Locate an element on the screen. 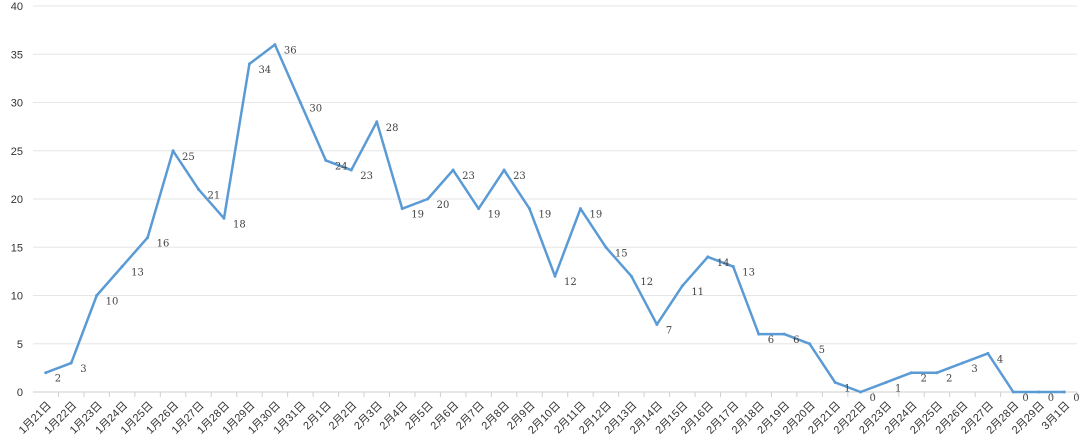 The height and width of the screenshot is (447, 1080). data-label: 7 is located at coordinates (669, 330).